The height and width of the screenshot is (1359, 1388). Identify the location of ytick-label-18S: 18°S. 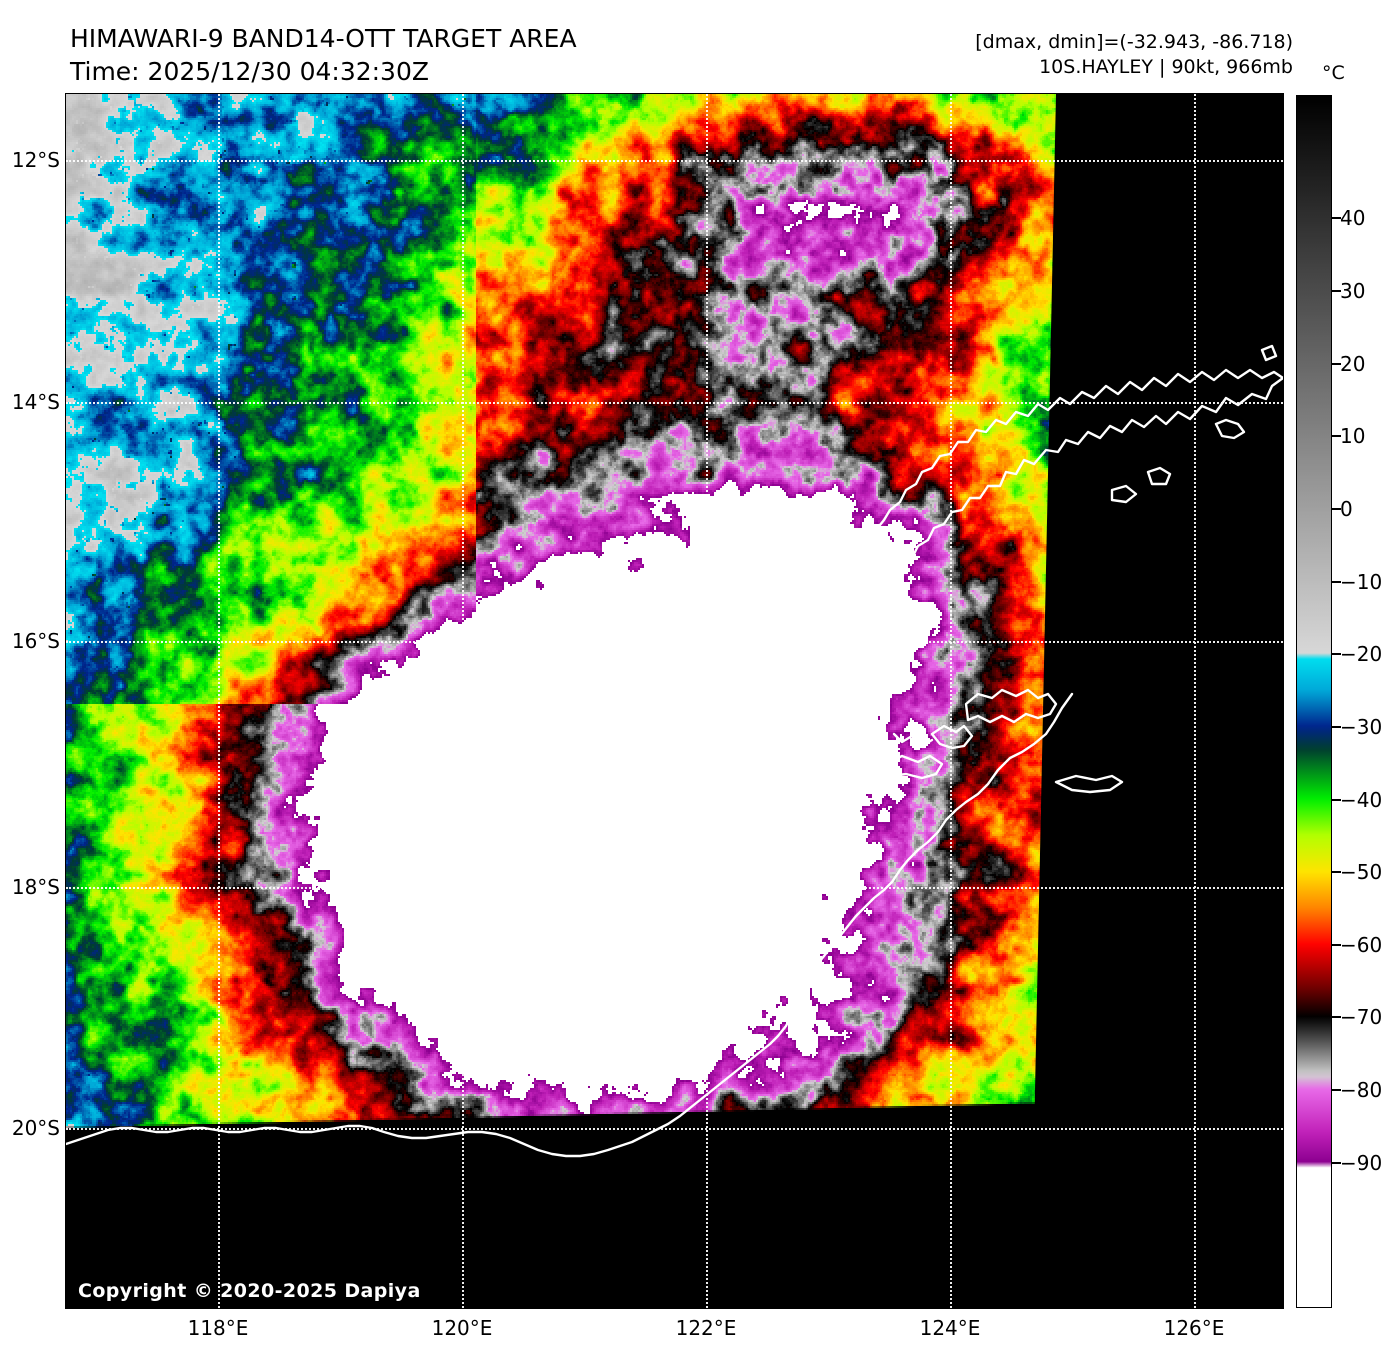
(35, 887).